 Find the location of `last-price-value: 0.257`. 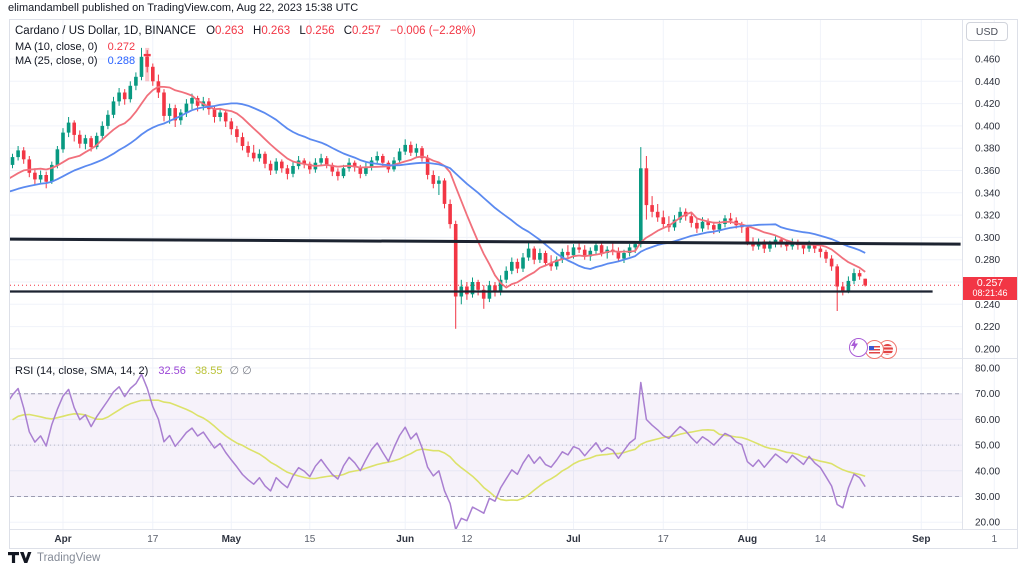

last-price-value: 0.257 is located at coordinates (990, 283).